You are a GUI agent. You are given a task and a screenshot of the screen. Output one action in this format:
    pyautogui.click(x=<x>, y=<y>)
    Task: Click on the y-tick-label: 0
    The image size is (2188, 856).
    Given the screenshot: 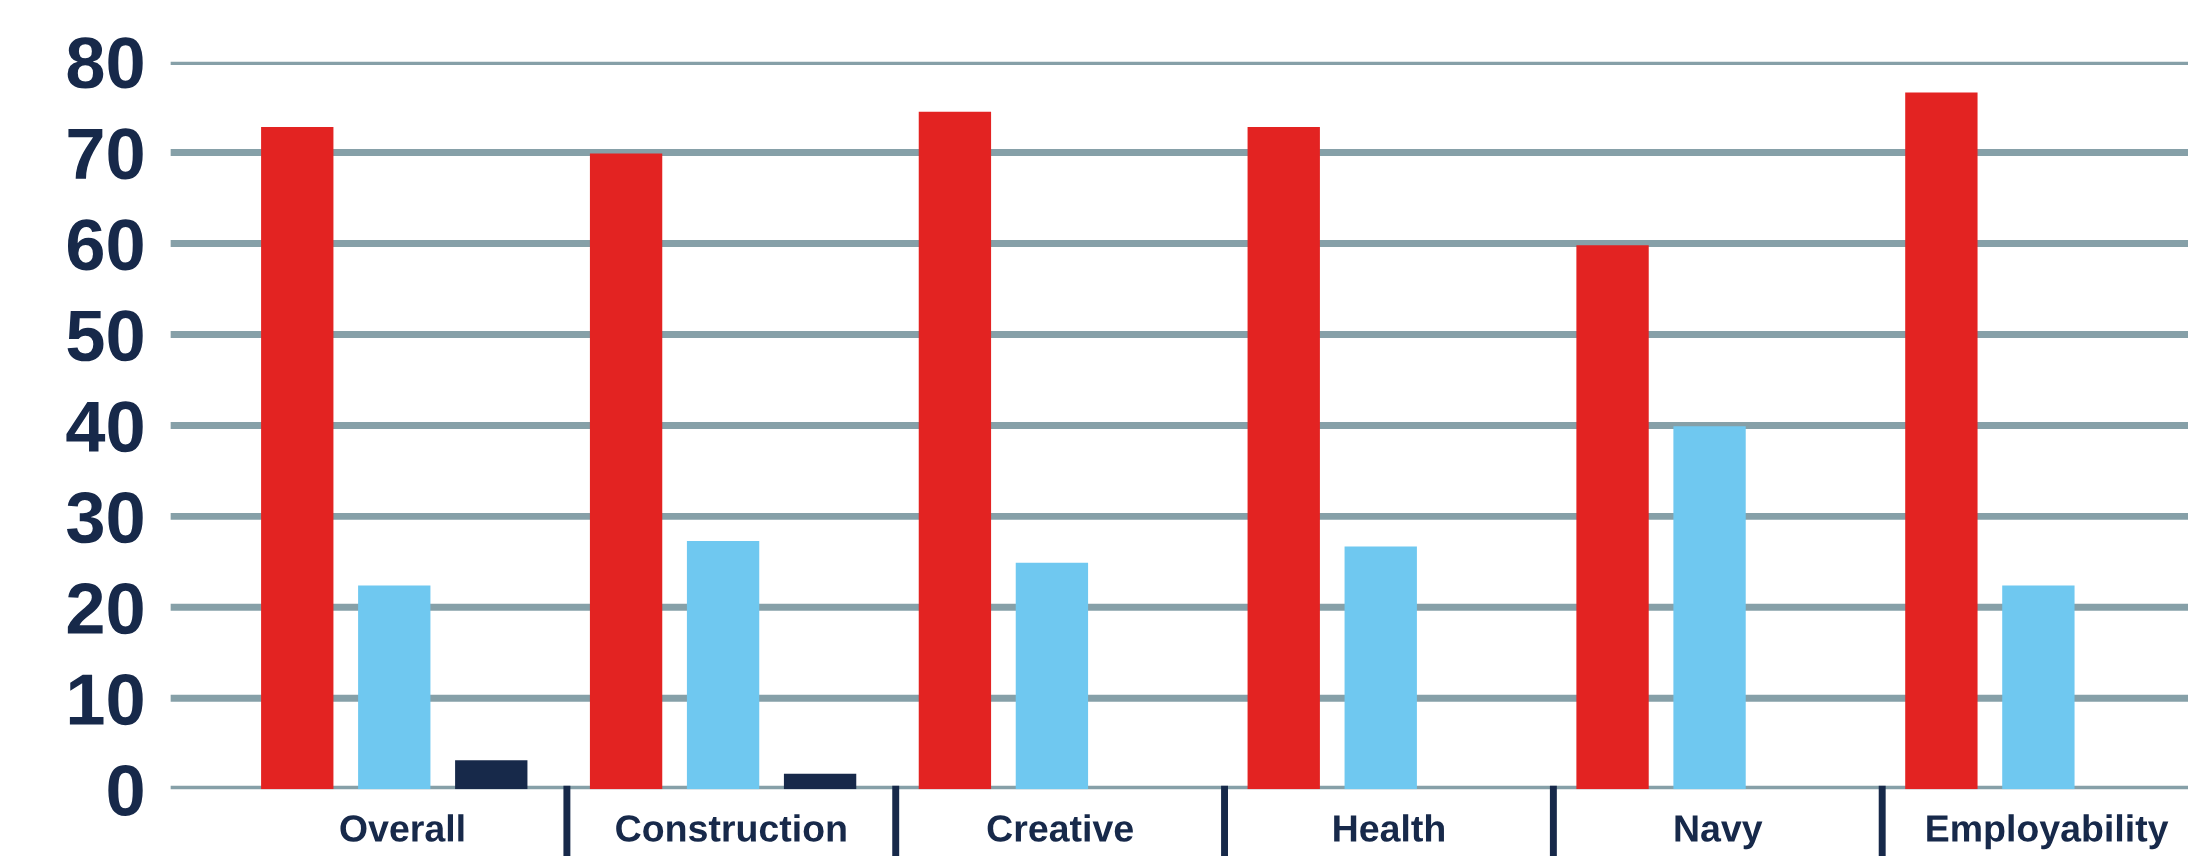 What is the action you would take?
    pyautogui.click(x=125, y=790)
    